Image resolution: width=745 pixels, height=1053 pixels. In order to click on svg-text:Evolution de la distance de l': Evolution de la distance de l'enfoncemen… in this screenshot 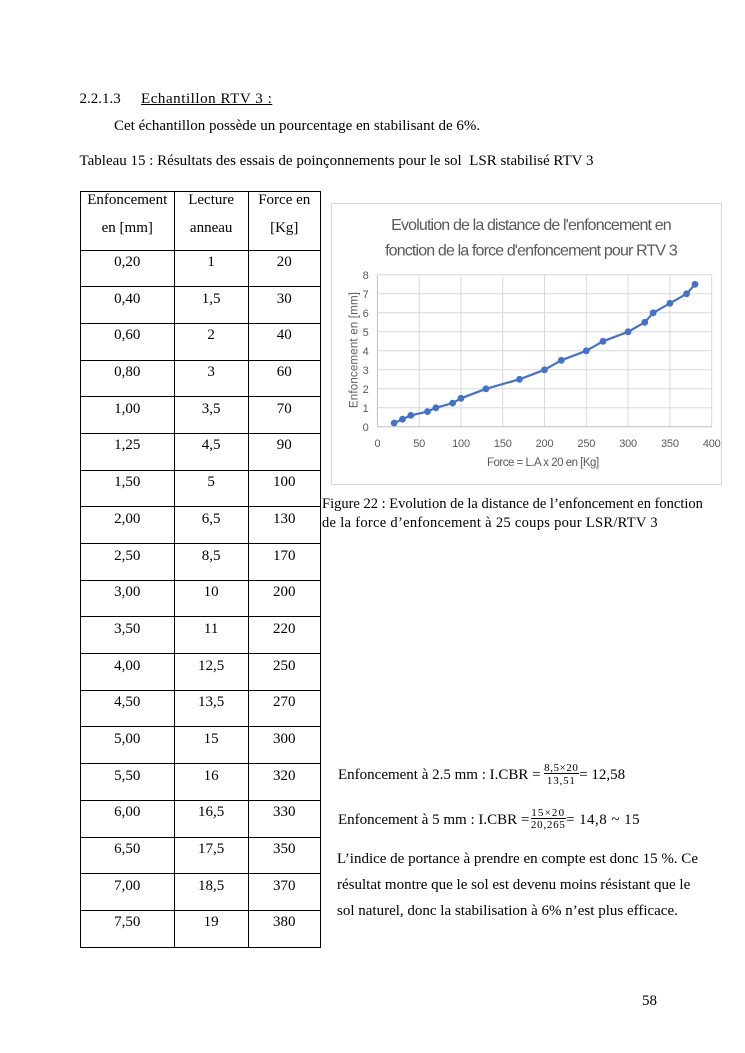, I will do `click(531, 225)`.